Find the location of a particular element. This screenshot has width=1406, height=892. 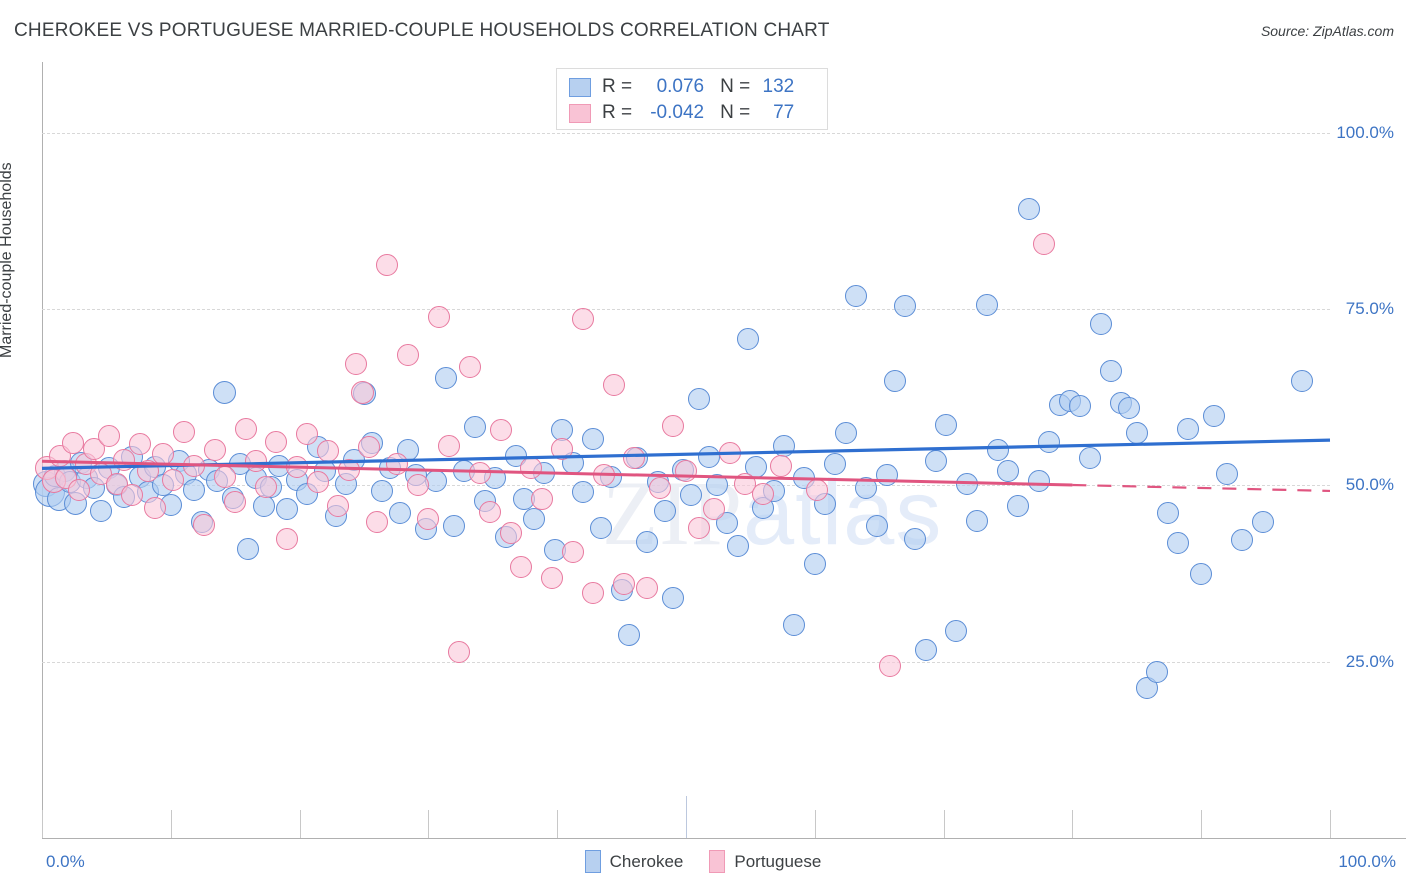

series-legend-item-cherokee: Cherokee is located at coordinates (633, 861).